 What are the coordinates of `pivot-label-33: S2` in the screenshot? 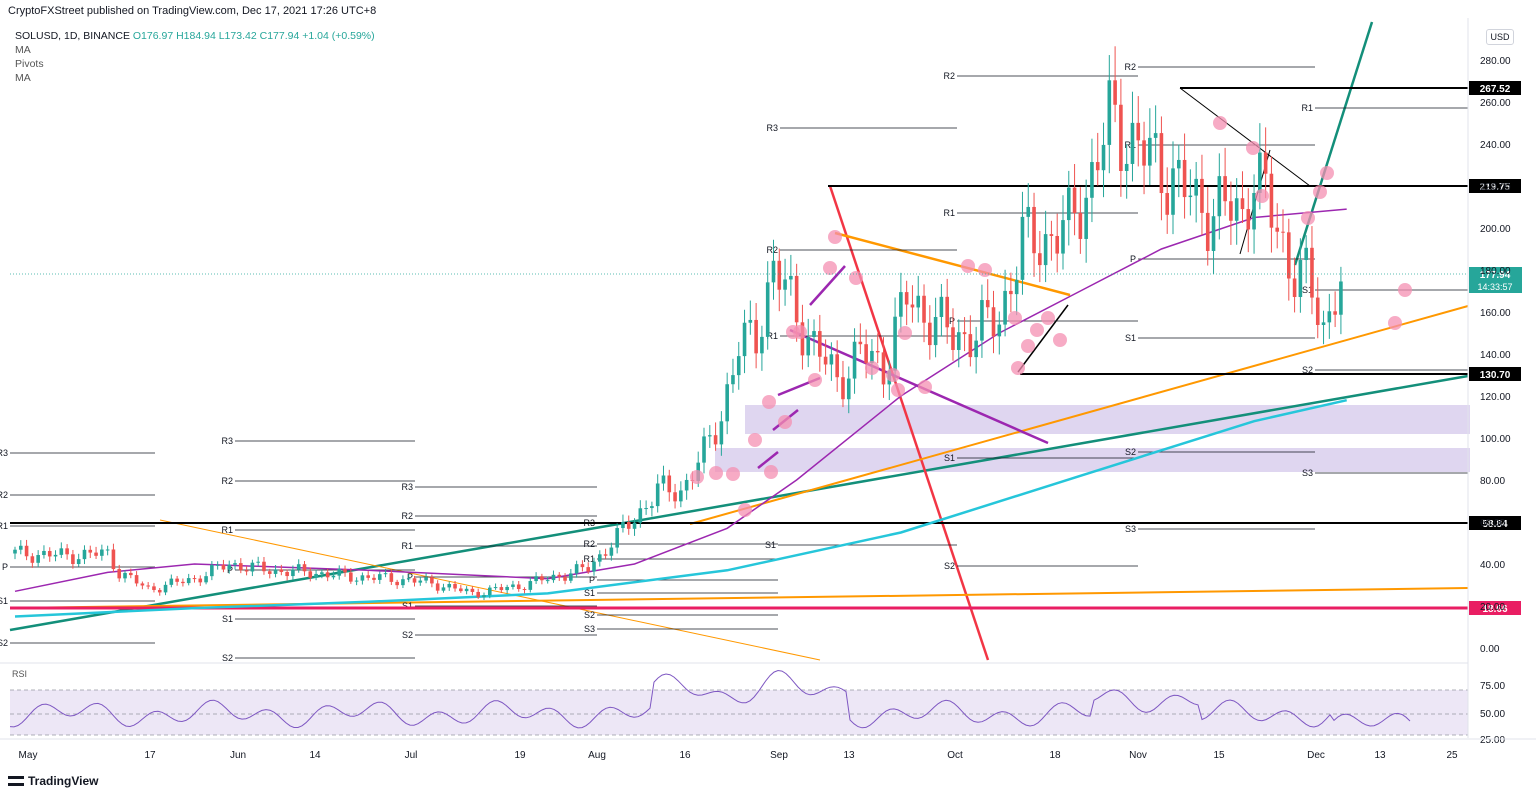 It's located at (949, 566).